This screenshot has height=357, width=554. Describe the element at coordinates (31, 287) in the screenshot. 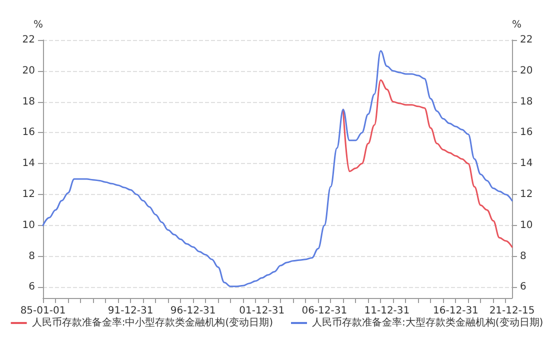

I see `y-tick-label: 6` at that location.